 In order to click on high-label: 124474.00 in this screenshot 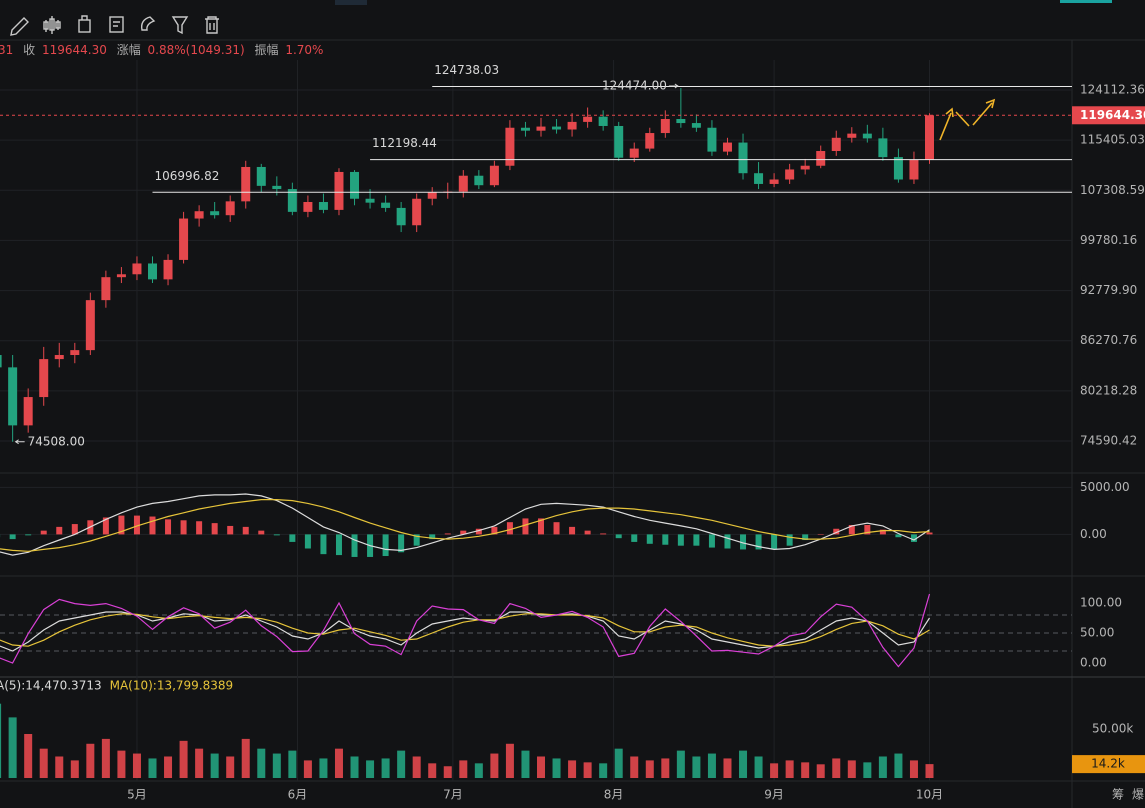, I will do `click(634, 85)`.